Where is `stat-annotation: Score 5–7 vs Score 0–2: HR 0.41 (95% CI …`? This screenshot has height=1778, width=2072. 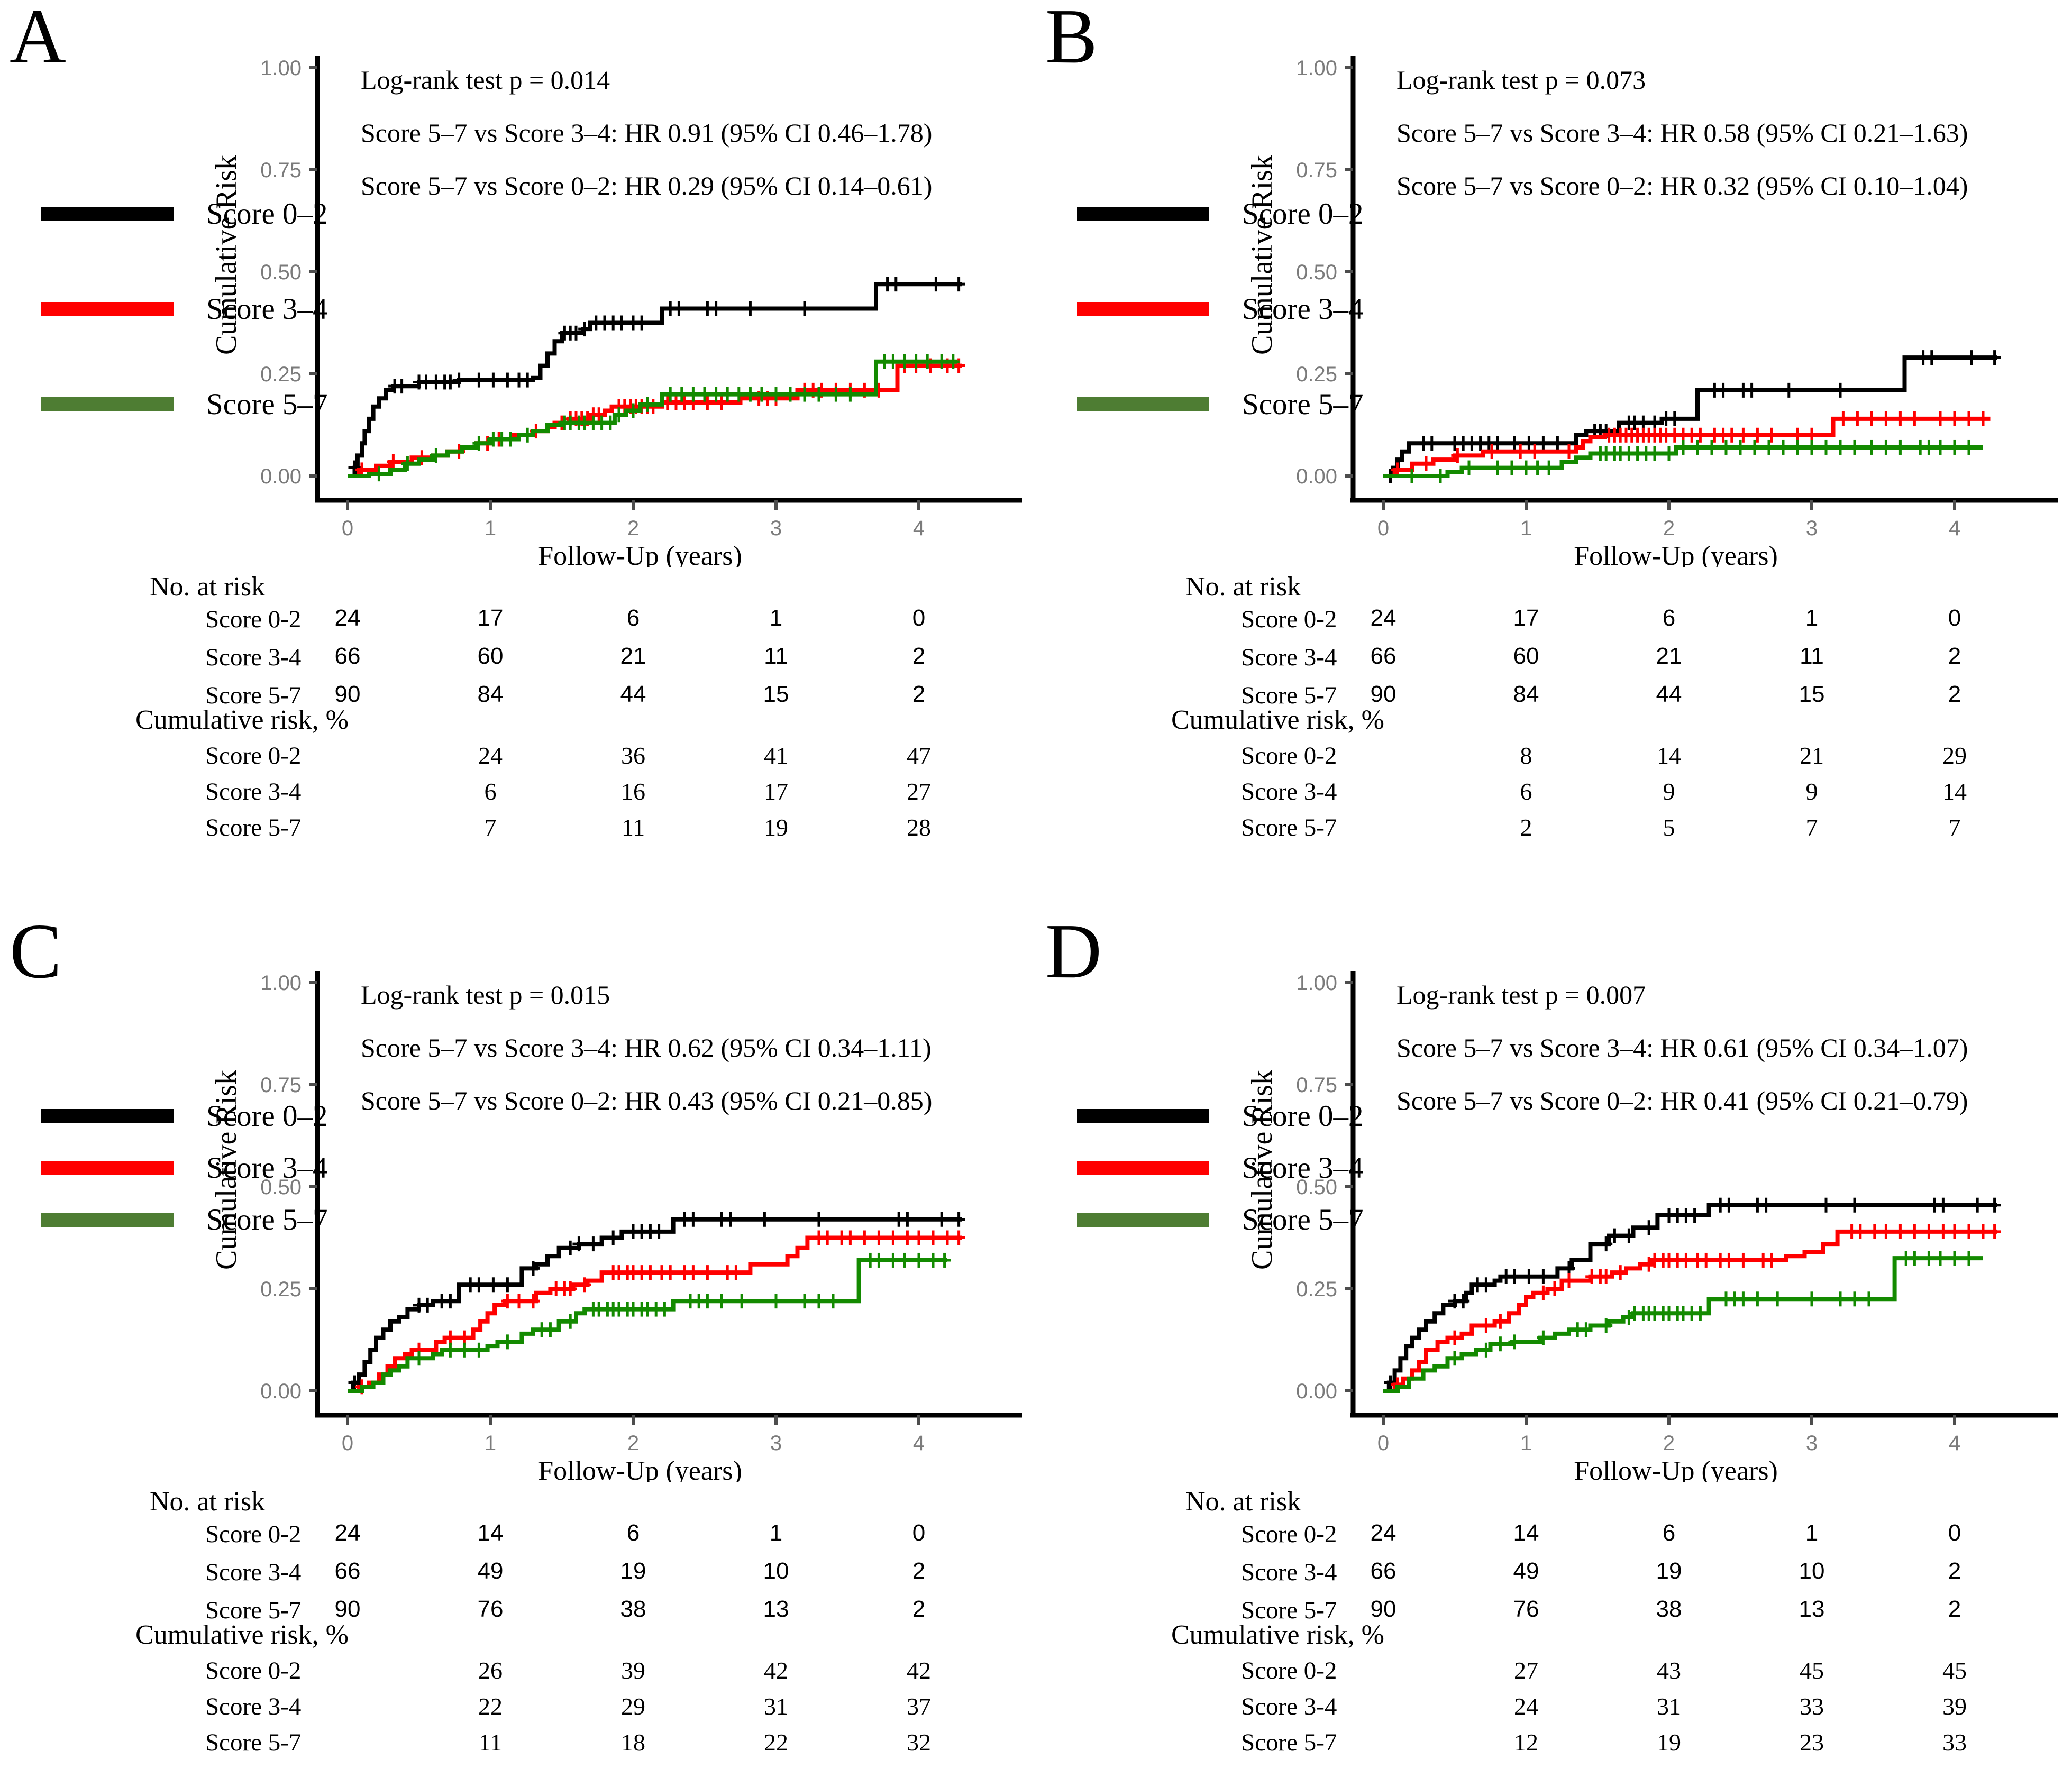
stat-annotation: Score 5–7 vs Score 0–2: HR 0.41 (95% CI … is located at coordinates (1682, 1100).